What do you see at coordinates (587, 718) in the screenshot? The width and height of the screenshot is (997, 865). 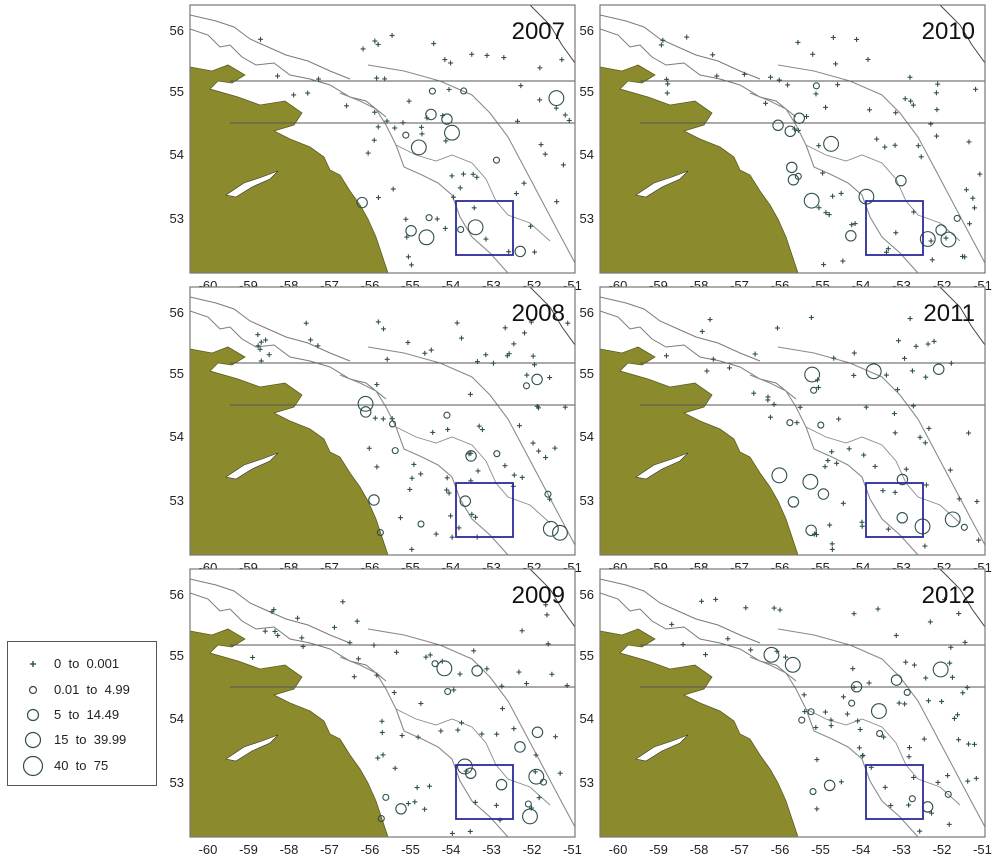 I see `lat-tick-label: 54` at bounding box center [587, 718].